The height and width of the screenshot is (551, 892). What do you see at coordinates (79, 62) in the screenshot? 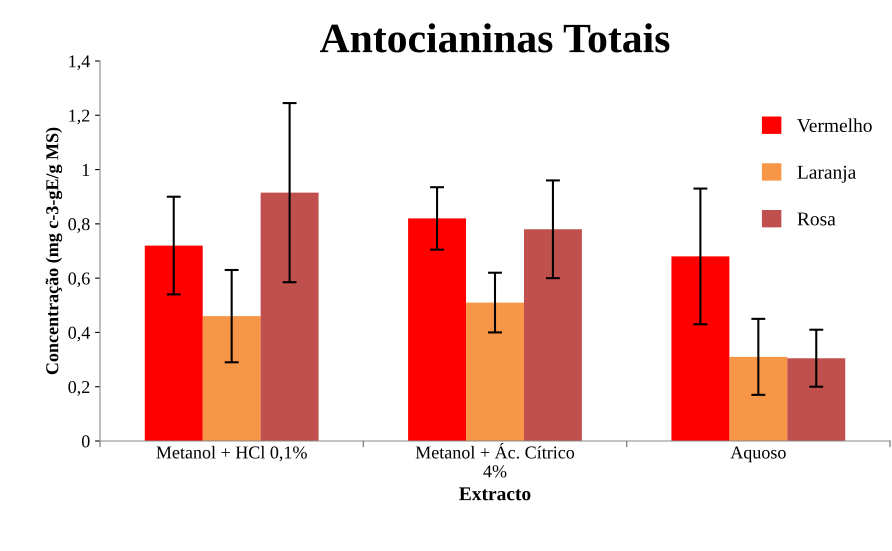
I see `y-tick-label: 1,4` at bounding box center [79, 62].